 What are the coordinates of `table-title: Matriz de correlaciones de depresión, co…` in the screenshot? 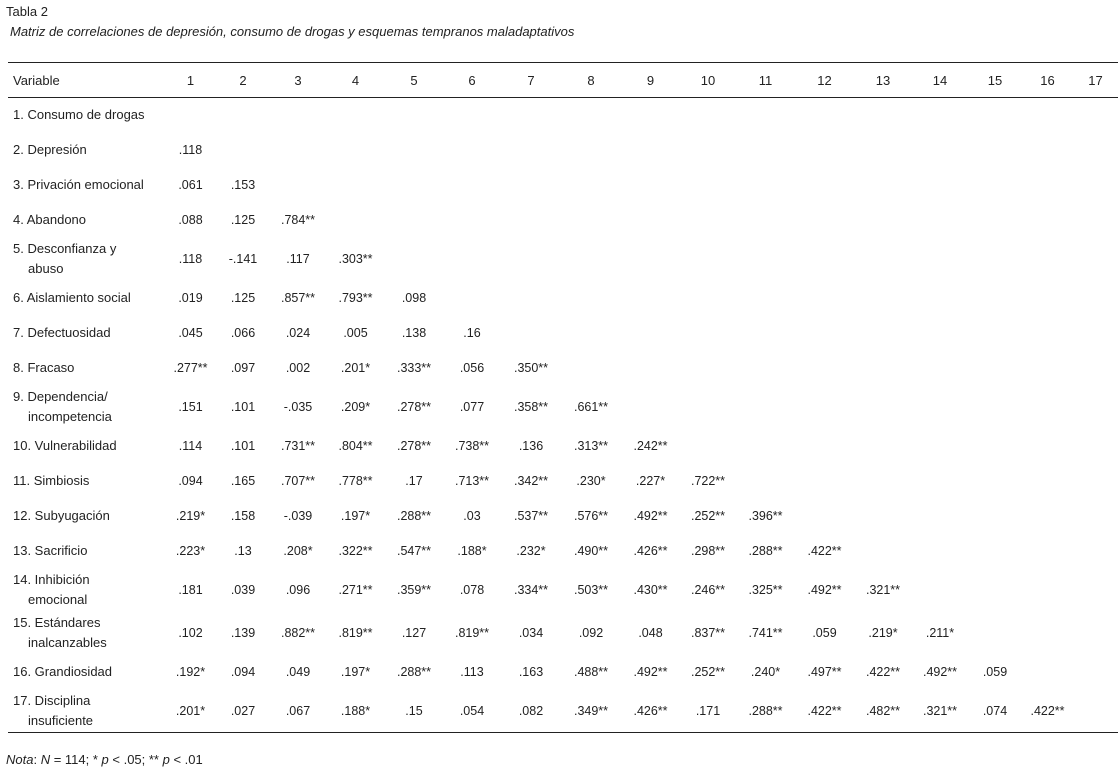 It's located at (292, 31).